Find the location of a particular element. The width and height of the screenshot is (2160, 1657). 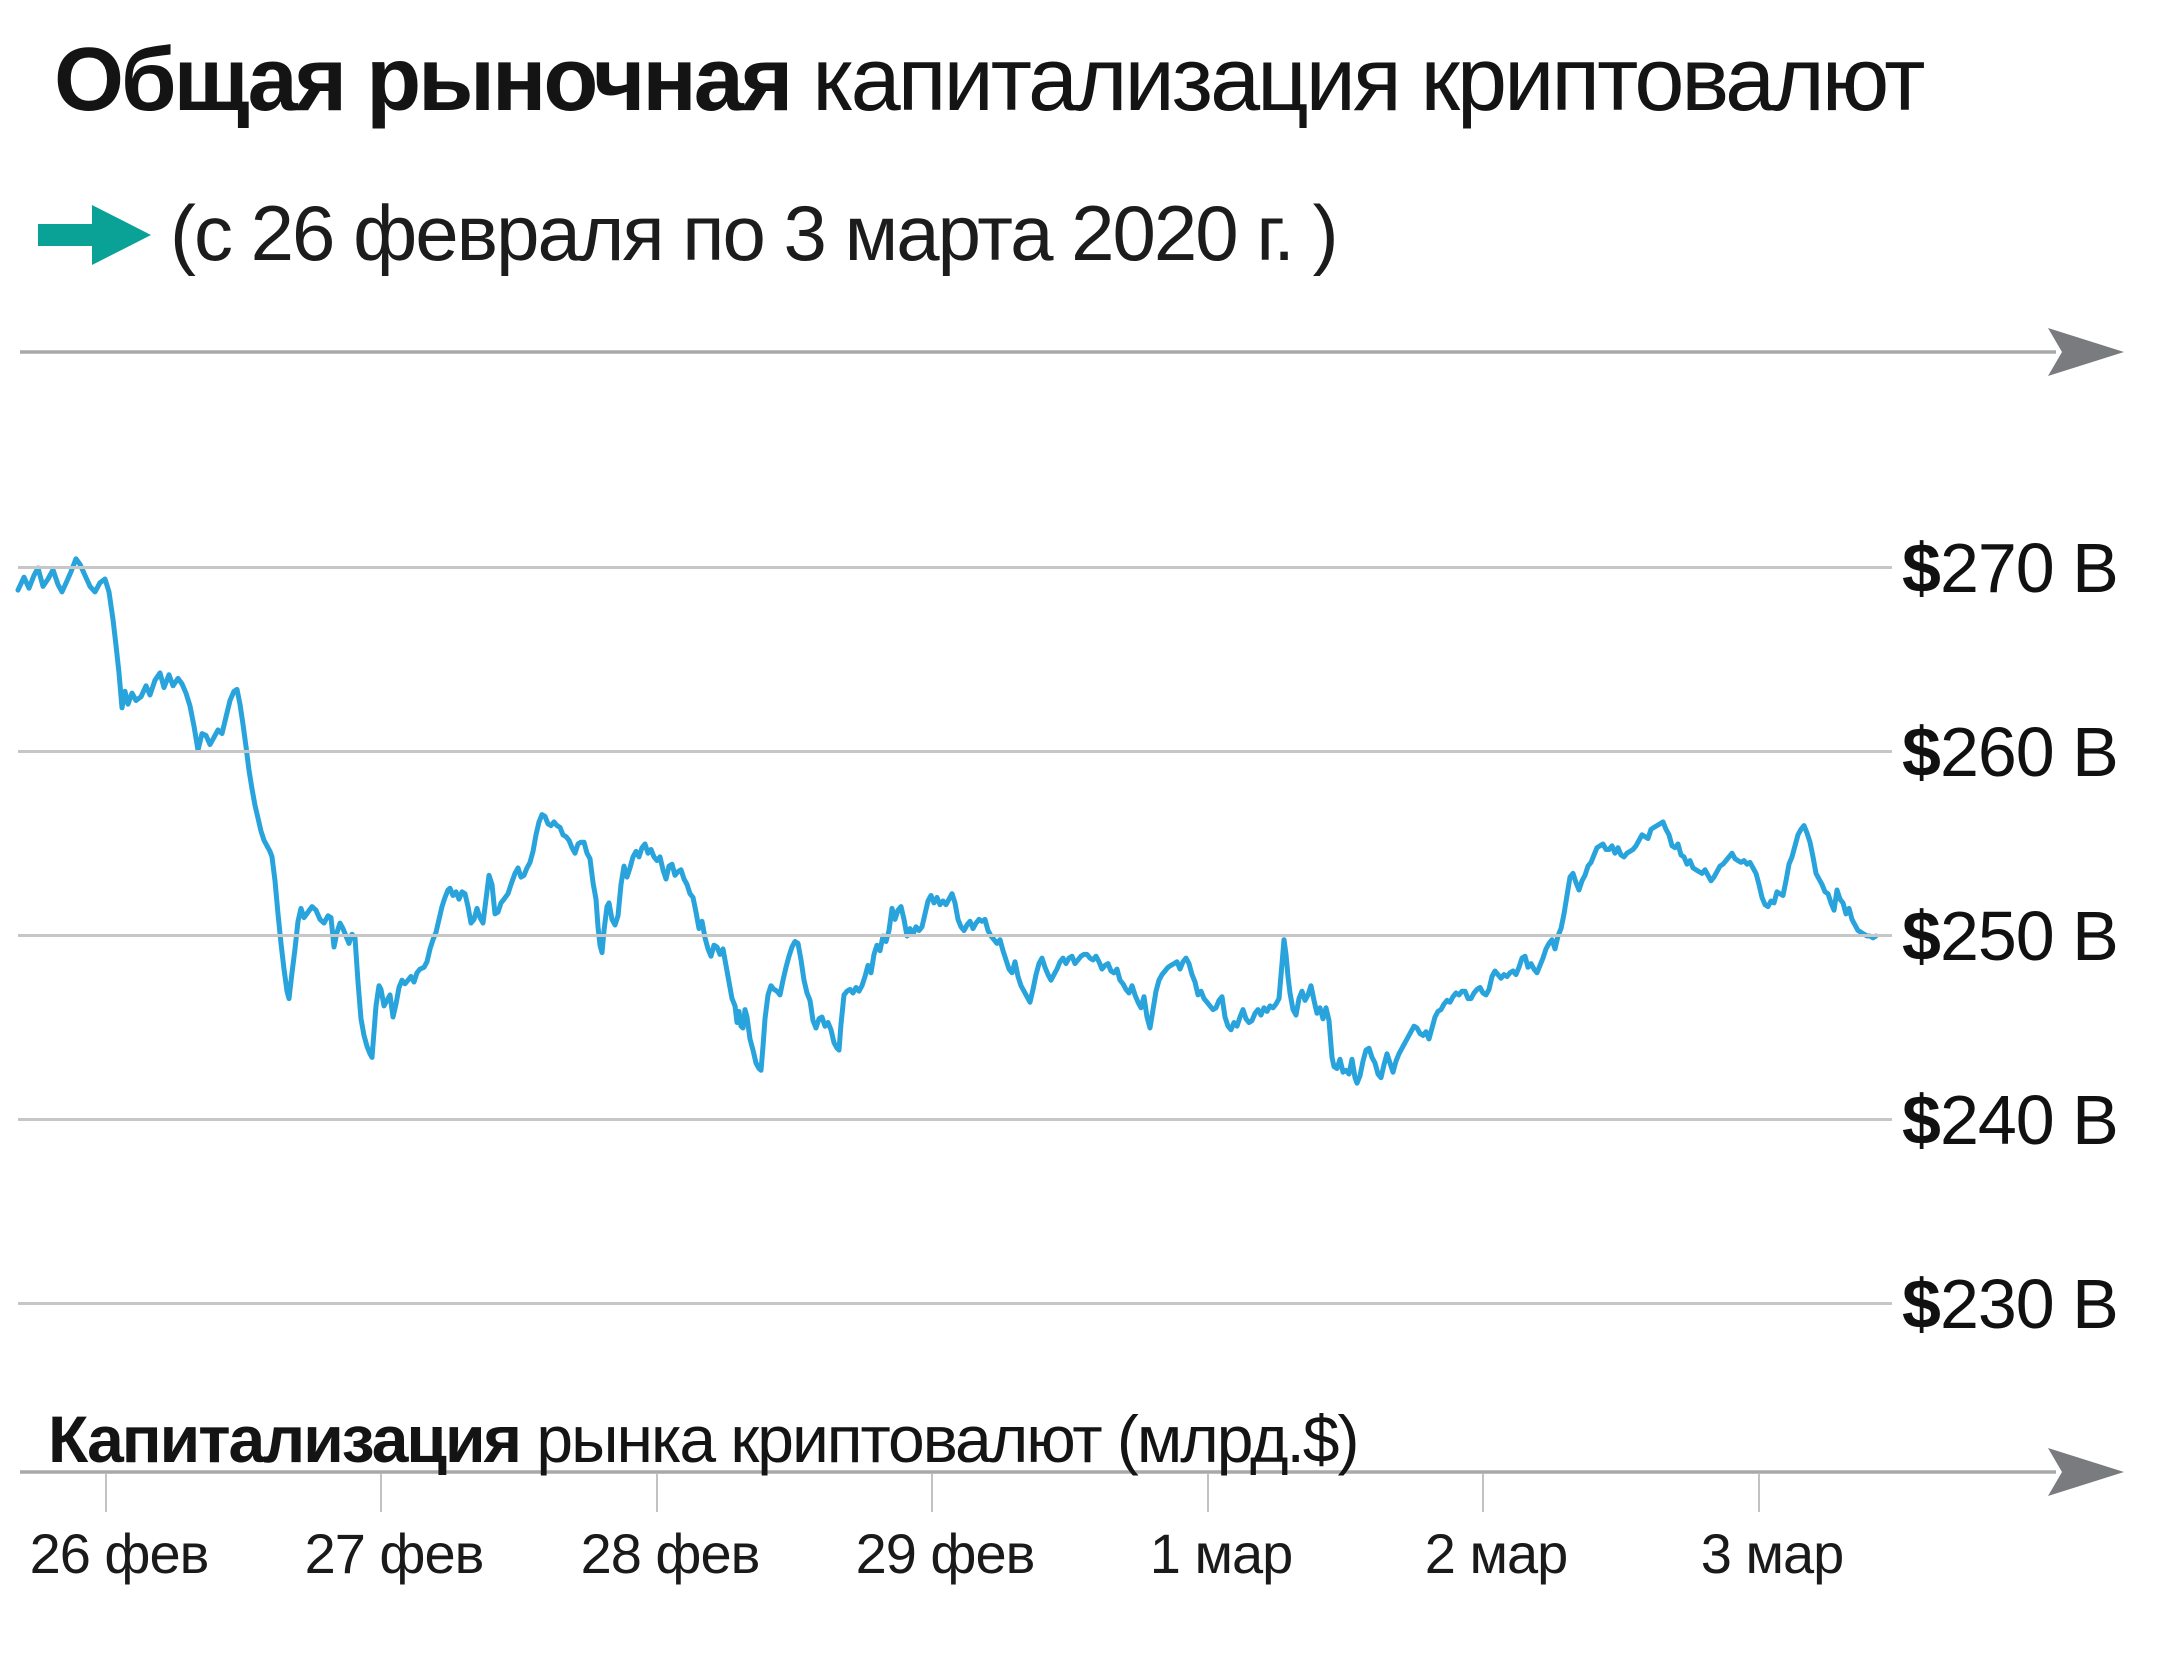

x-axis-label-29feb: 29 фев is located at coordinates (945, 1553).